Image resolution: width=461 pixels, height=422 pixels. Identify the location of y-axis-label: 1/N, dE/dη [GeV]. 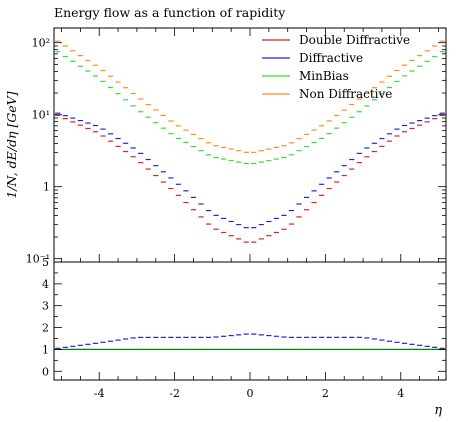
(11, 144).